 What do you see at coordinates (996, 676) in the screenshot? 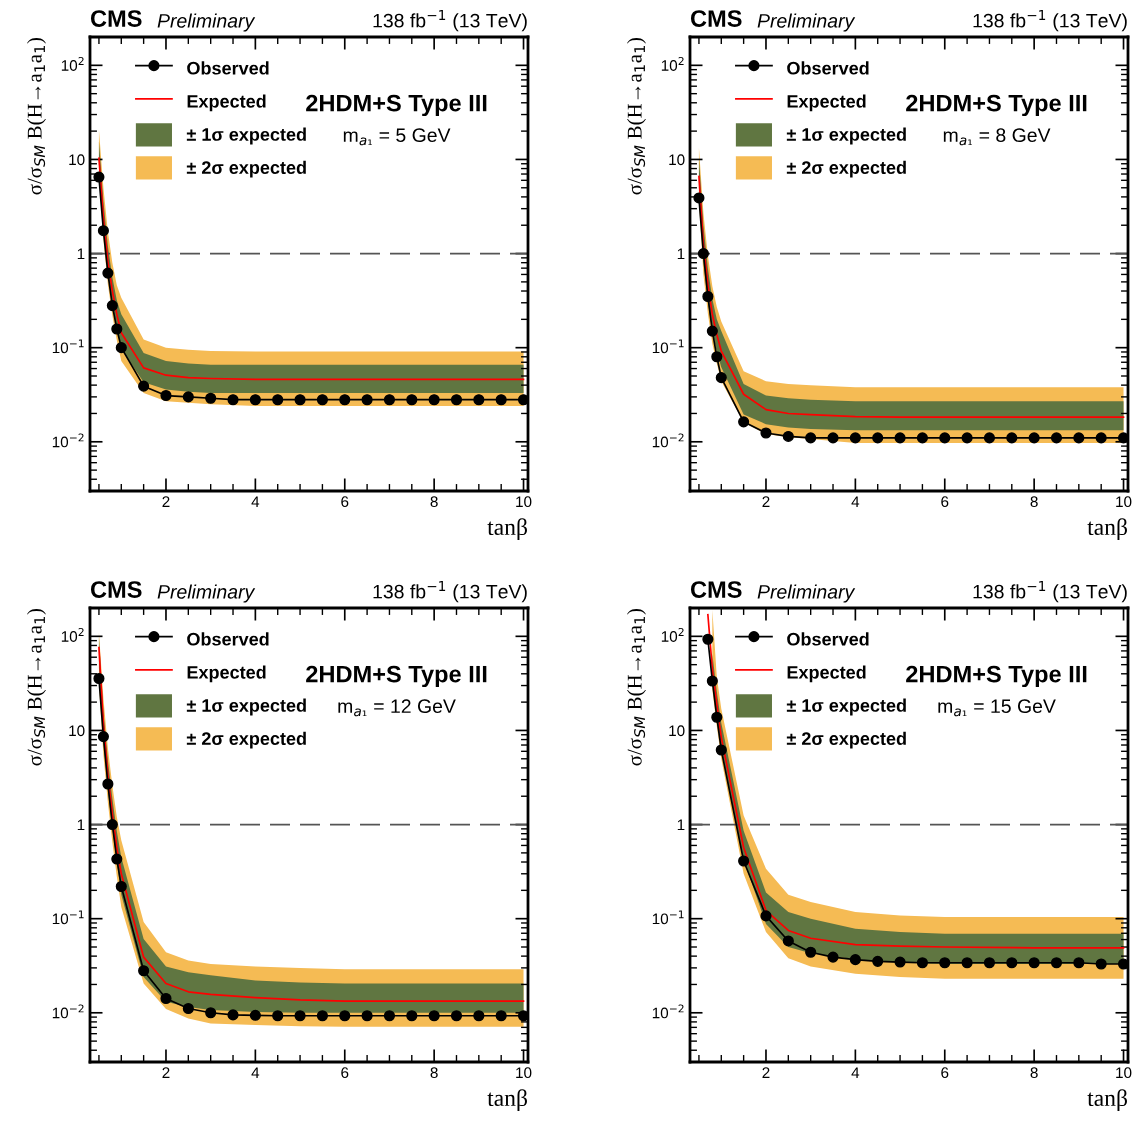
I see `annotation: 2HDM+S Type III` at bounding box center [996, 676].